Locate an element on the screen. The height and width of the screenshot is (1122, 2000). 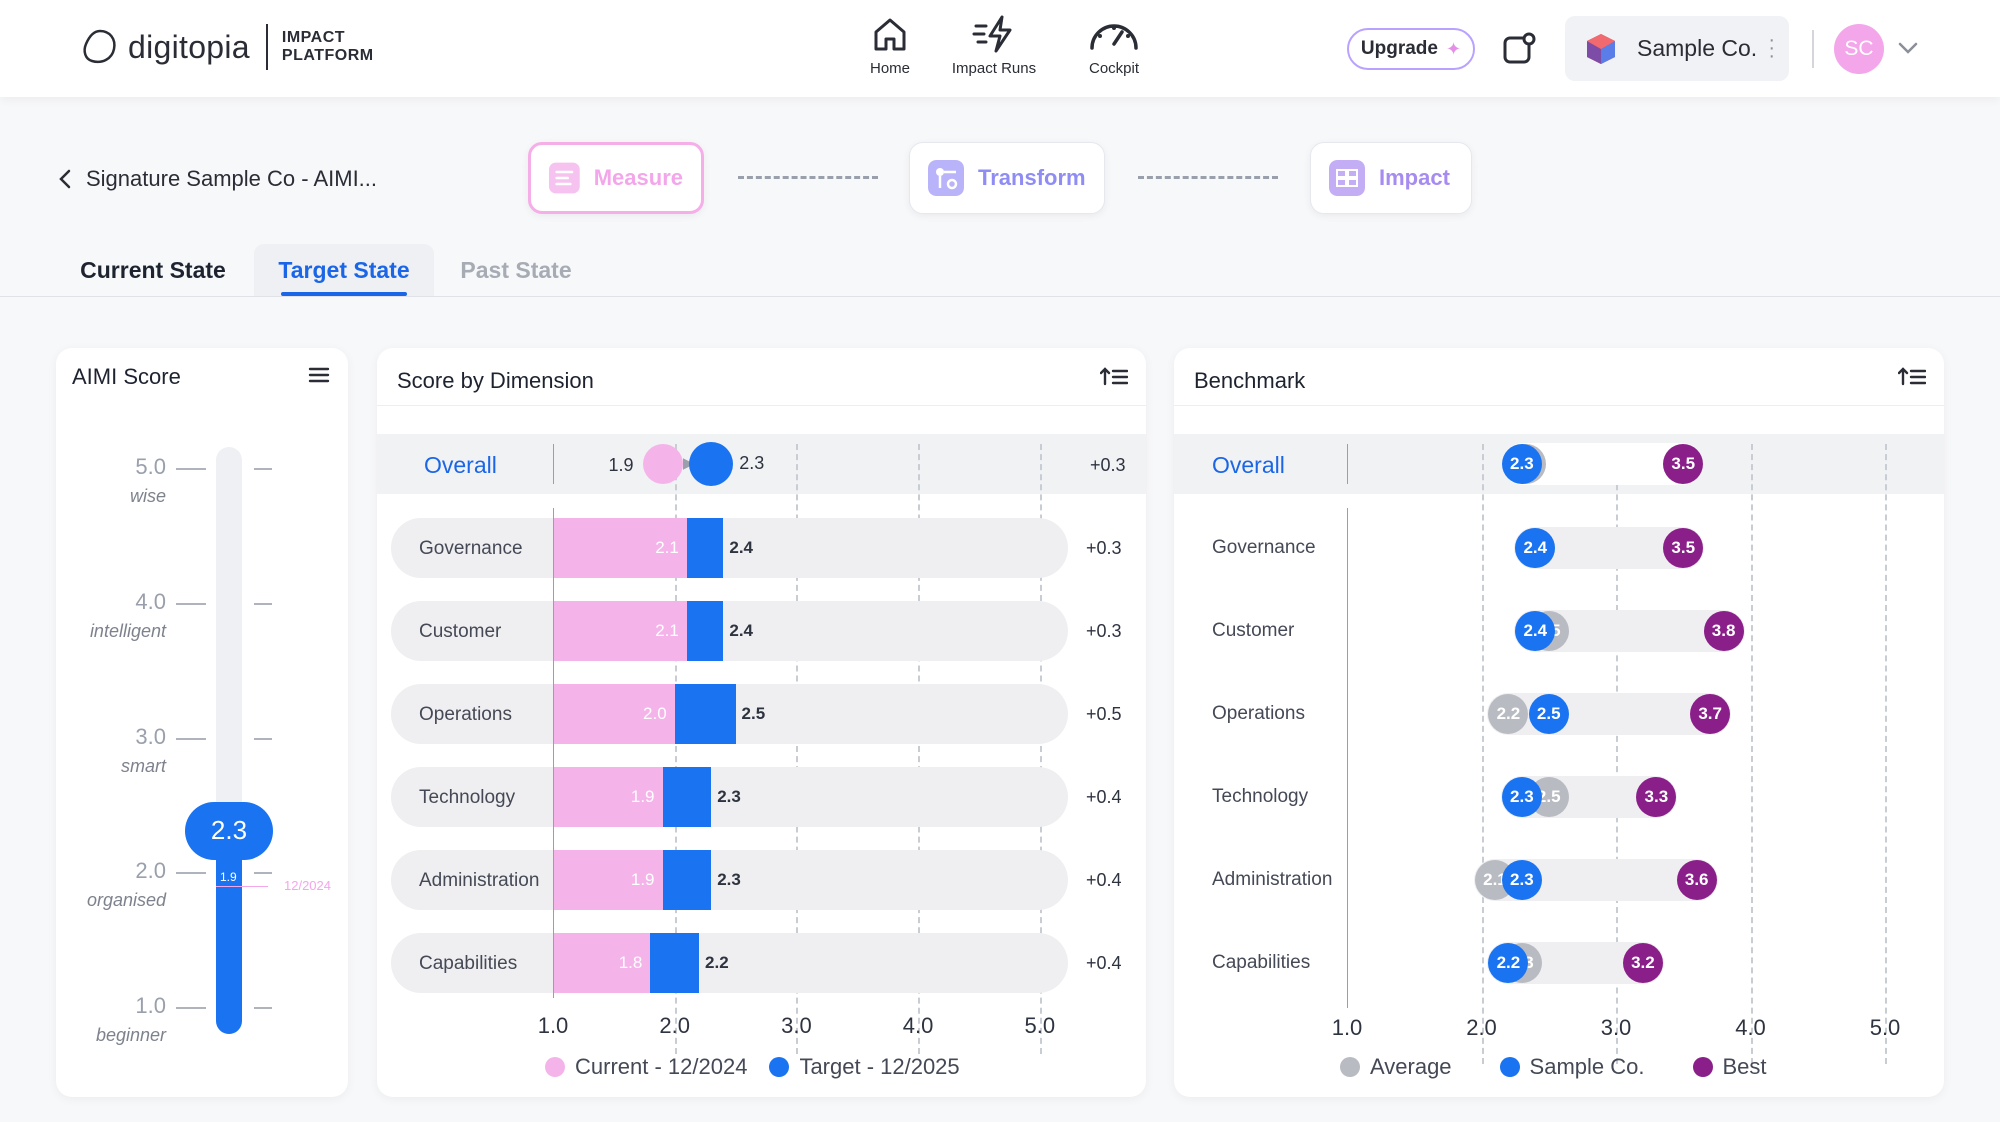
digitopia-logo-icon is located at coordinates (99, 46).